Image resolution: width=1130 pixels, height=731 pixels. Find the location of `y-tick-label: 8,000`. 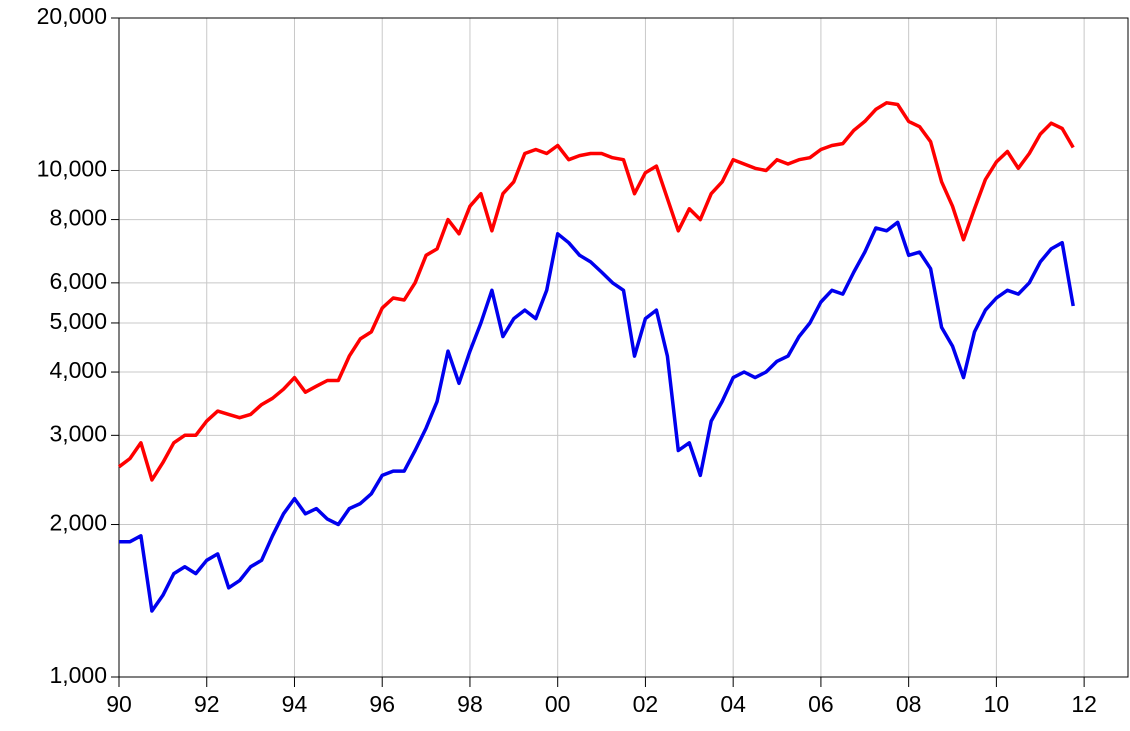

y-tick-label: 8,000 is located at coordinates (78, 218).